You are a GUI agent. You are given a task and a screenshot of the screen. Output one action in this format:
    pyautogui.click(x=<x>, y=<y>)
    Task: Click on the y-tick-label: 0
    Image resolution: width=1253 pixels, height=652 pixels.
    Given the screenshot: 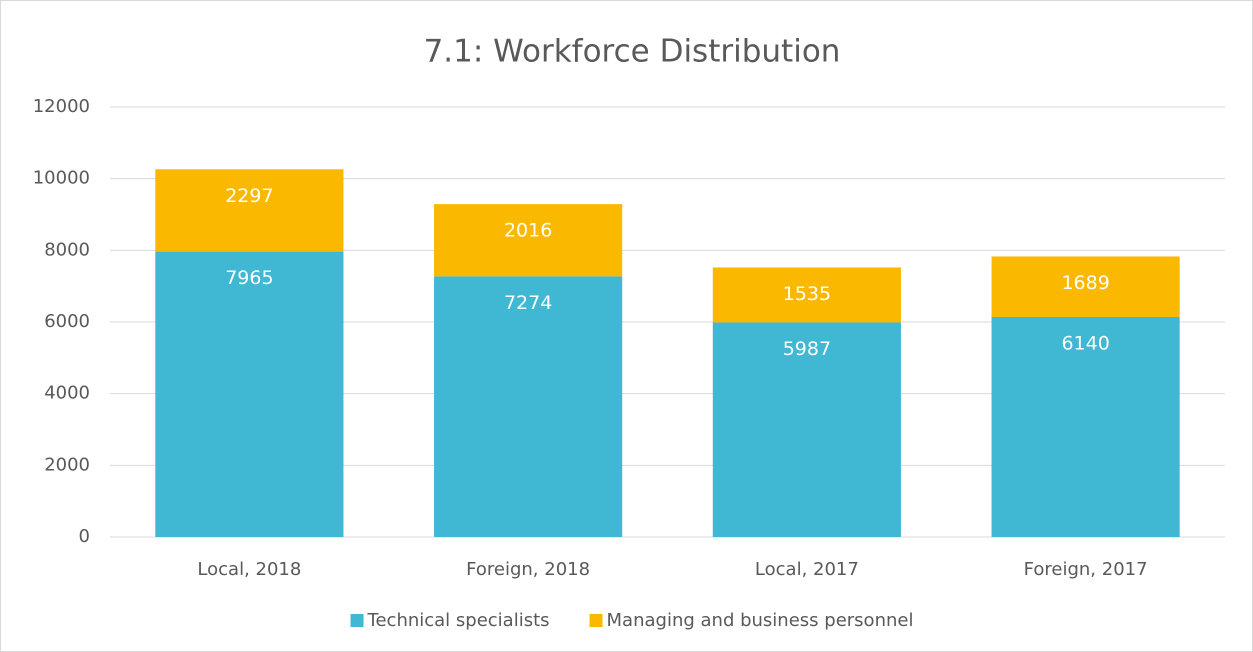 What is the action you would take?
    pyautogui.click(x=84, y=536)
    